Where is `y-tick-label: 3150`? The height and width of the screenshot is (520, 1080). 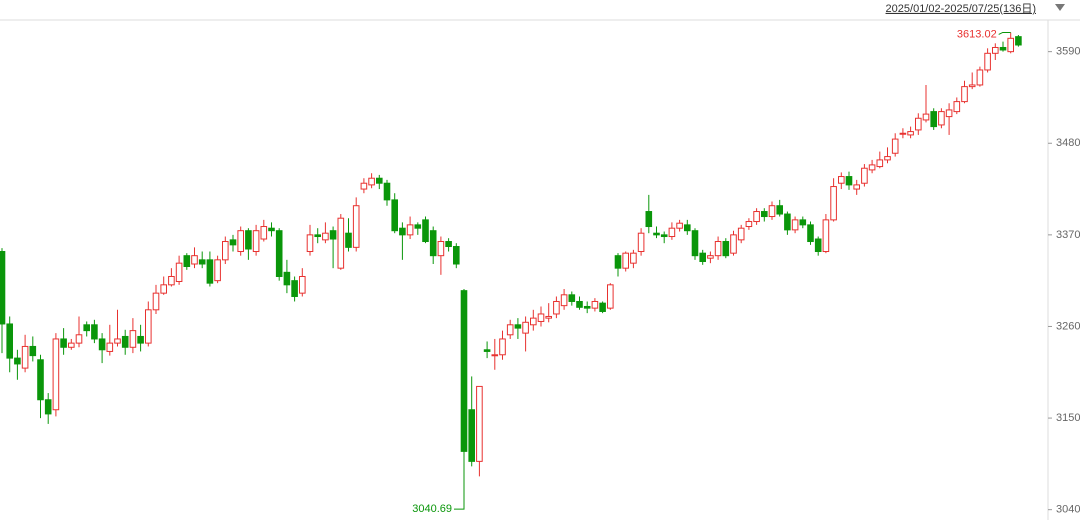
y-tick-label: 3150 is located at coordinates (1068, 418).